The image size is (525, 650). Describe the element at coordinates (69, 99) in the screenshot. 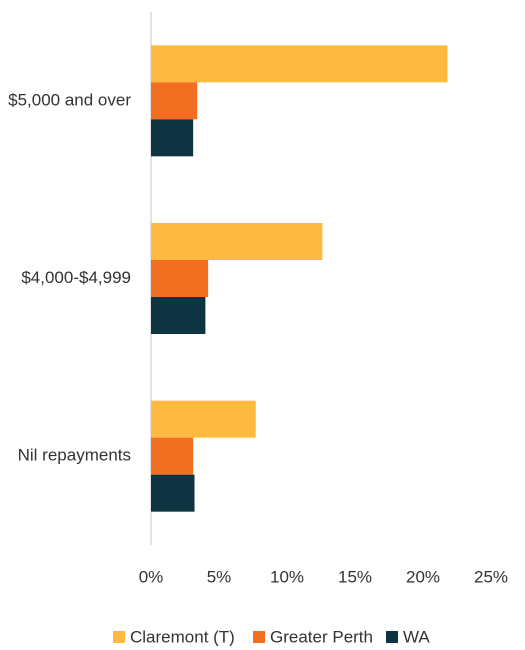

I see `y-tick-label: $5,000 and over` at that location.